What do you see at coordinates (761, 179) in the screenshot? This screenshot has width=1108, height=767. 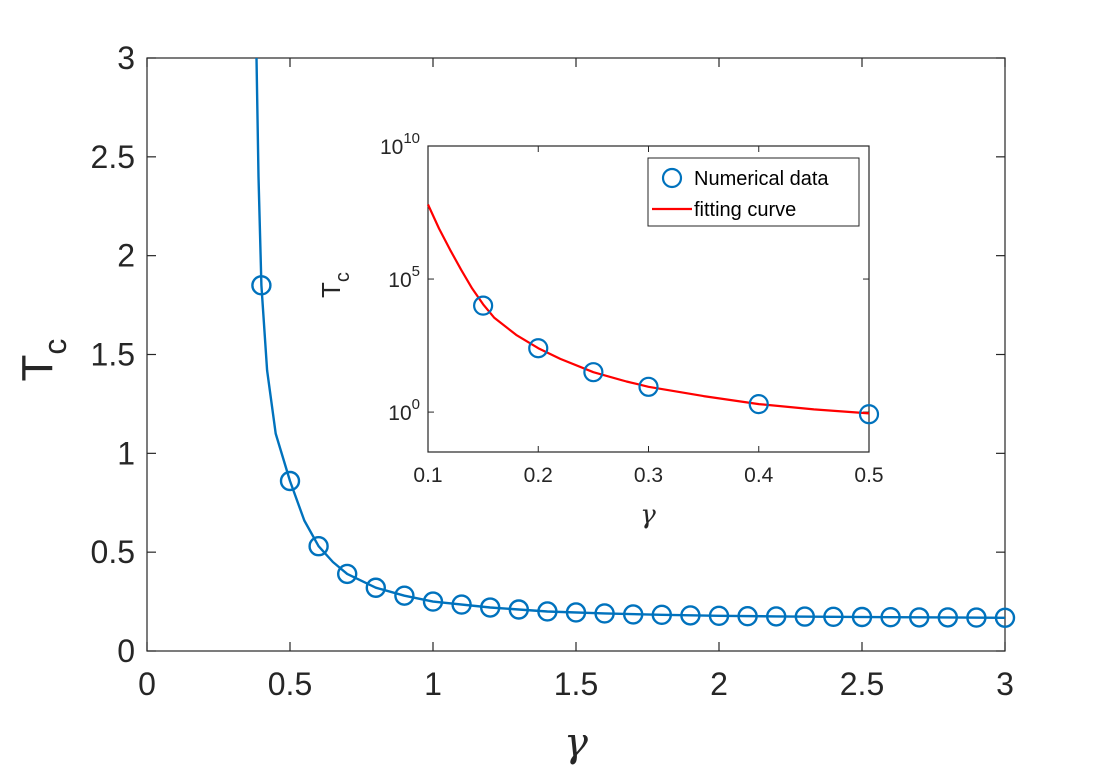 I see `legend-label-numerical-data: Numerical data` at bounding box center [761, 179].